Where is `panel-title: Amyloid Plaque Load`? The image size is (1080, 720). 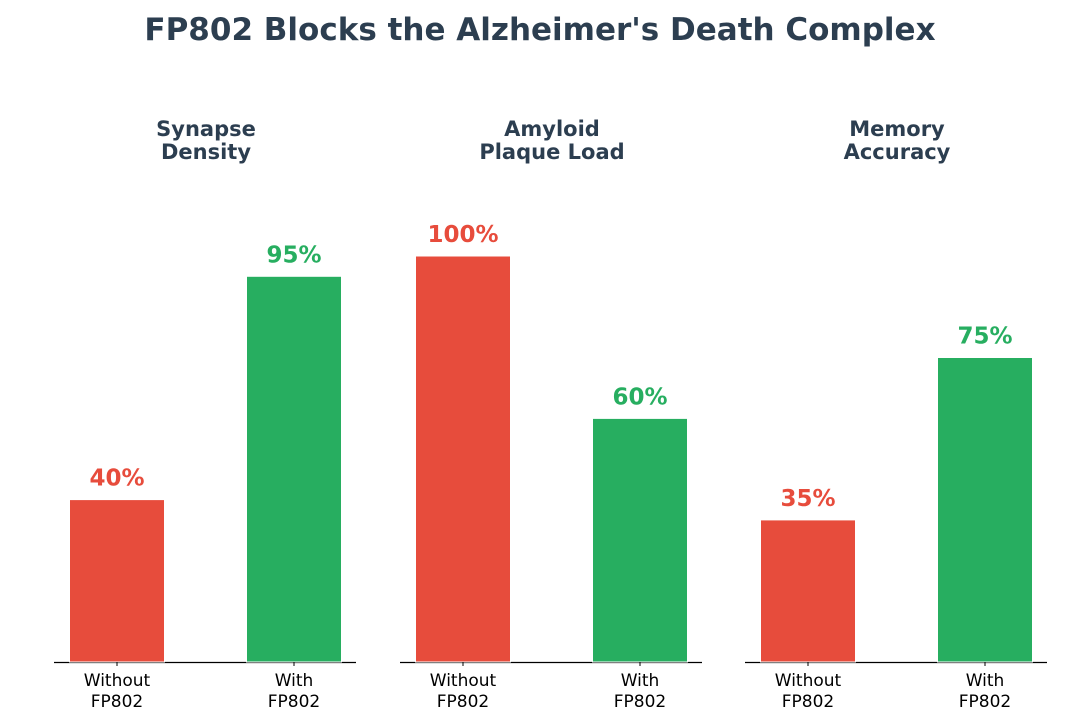
panel-title: Amyloid Plaque Load is located at coordinates (551, 140).